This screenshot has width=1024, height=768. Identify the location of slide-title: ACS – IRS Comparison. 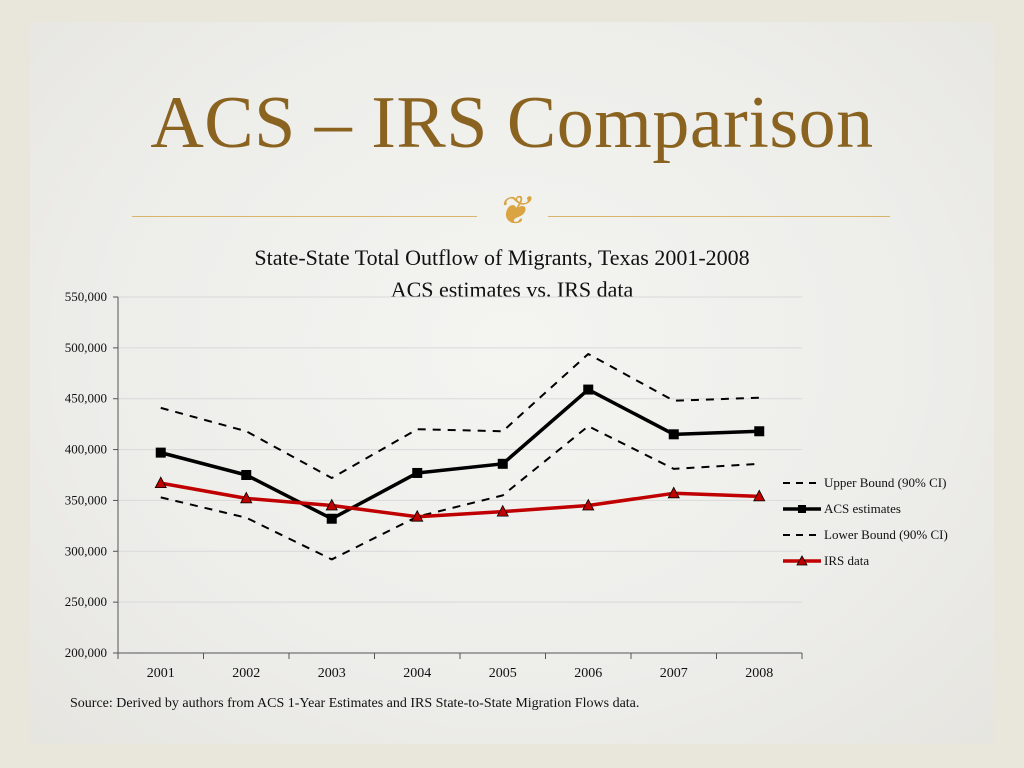
(512, 123).